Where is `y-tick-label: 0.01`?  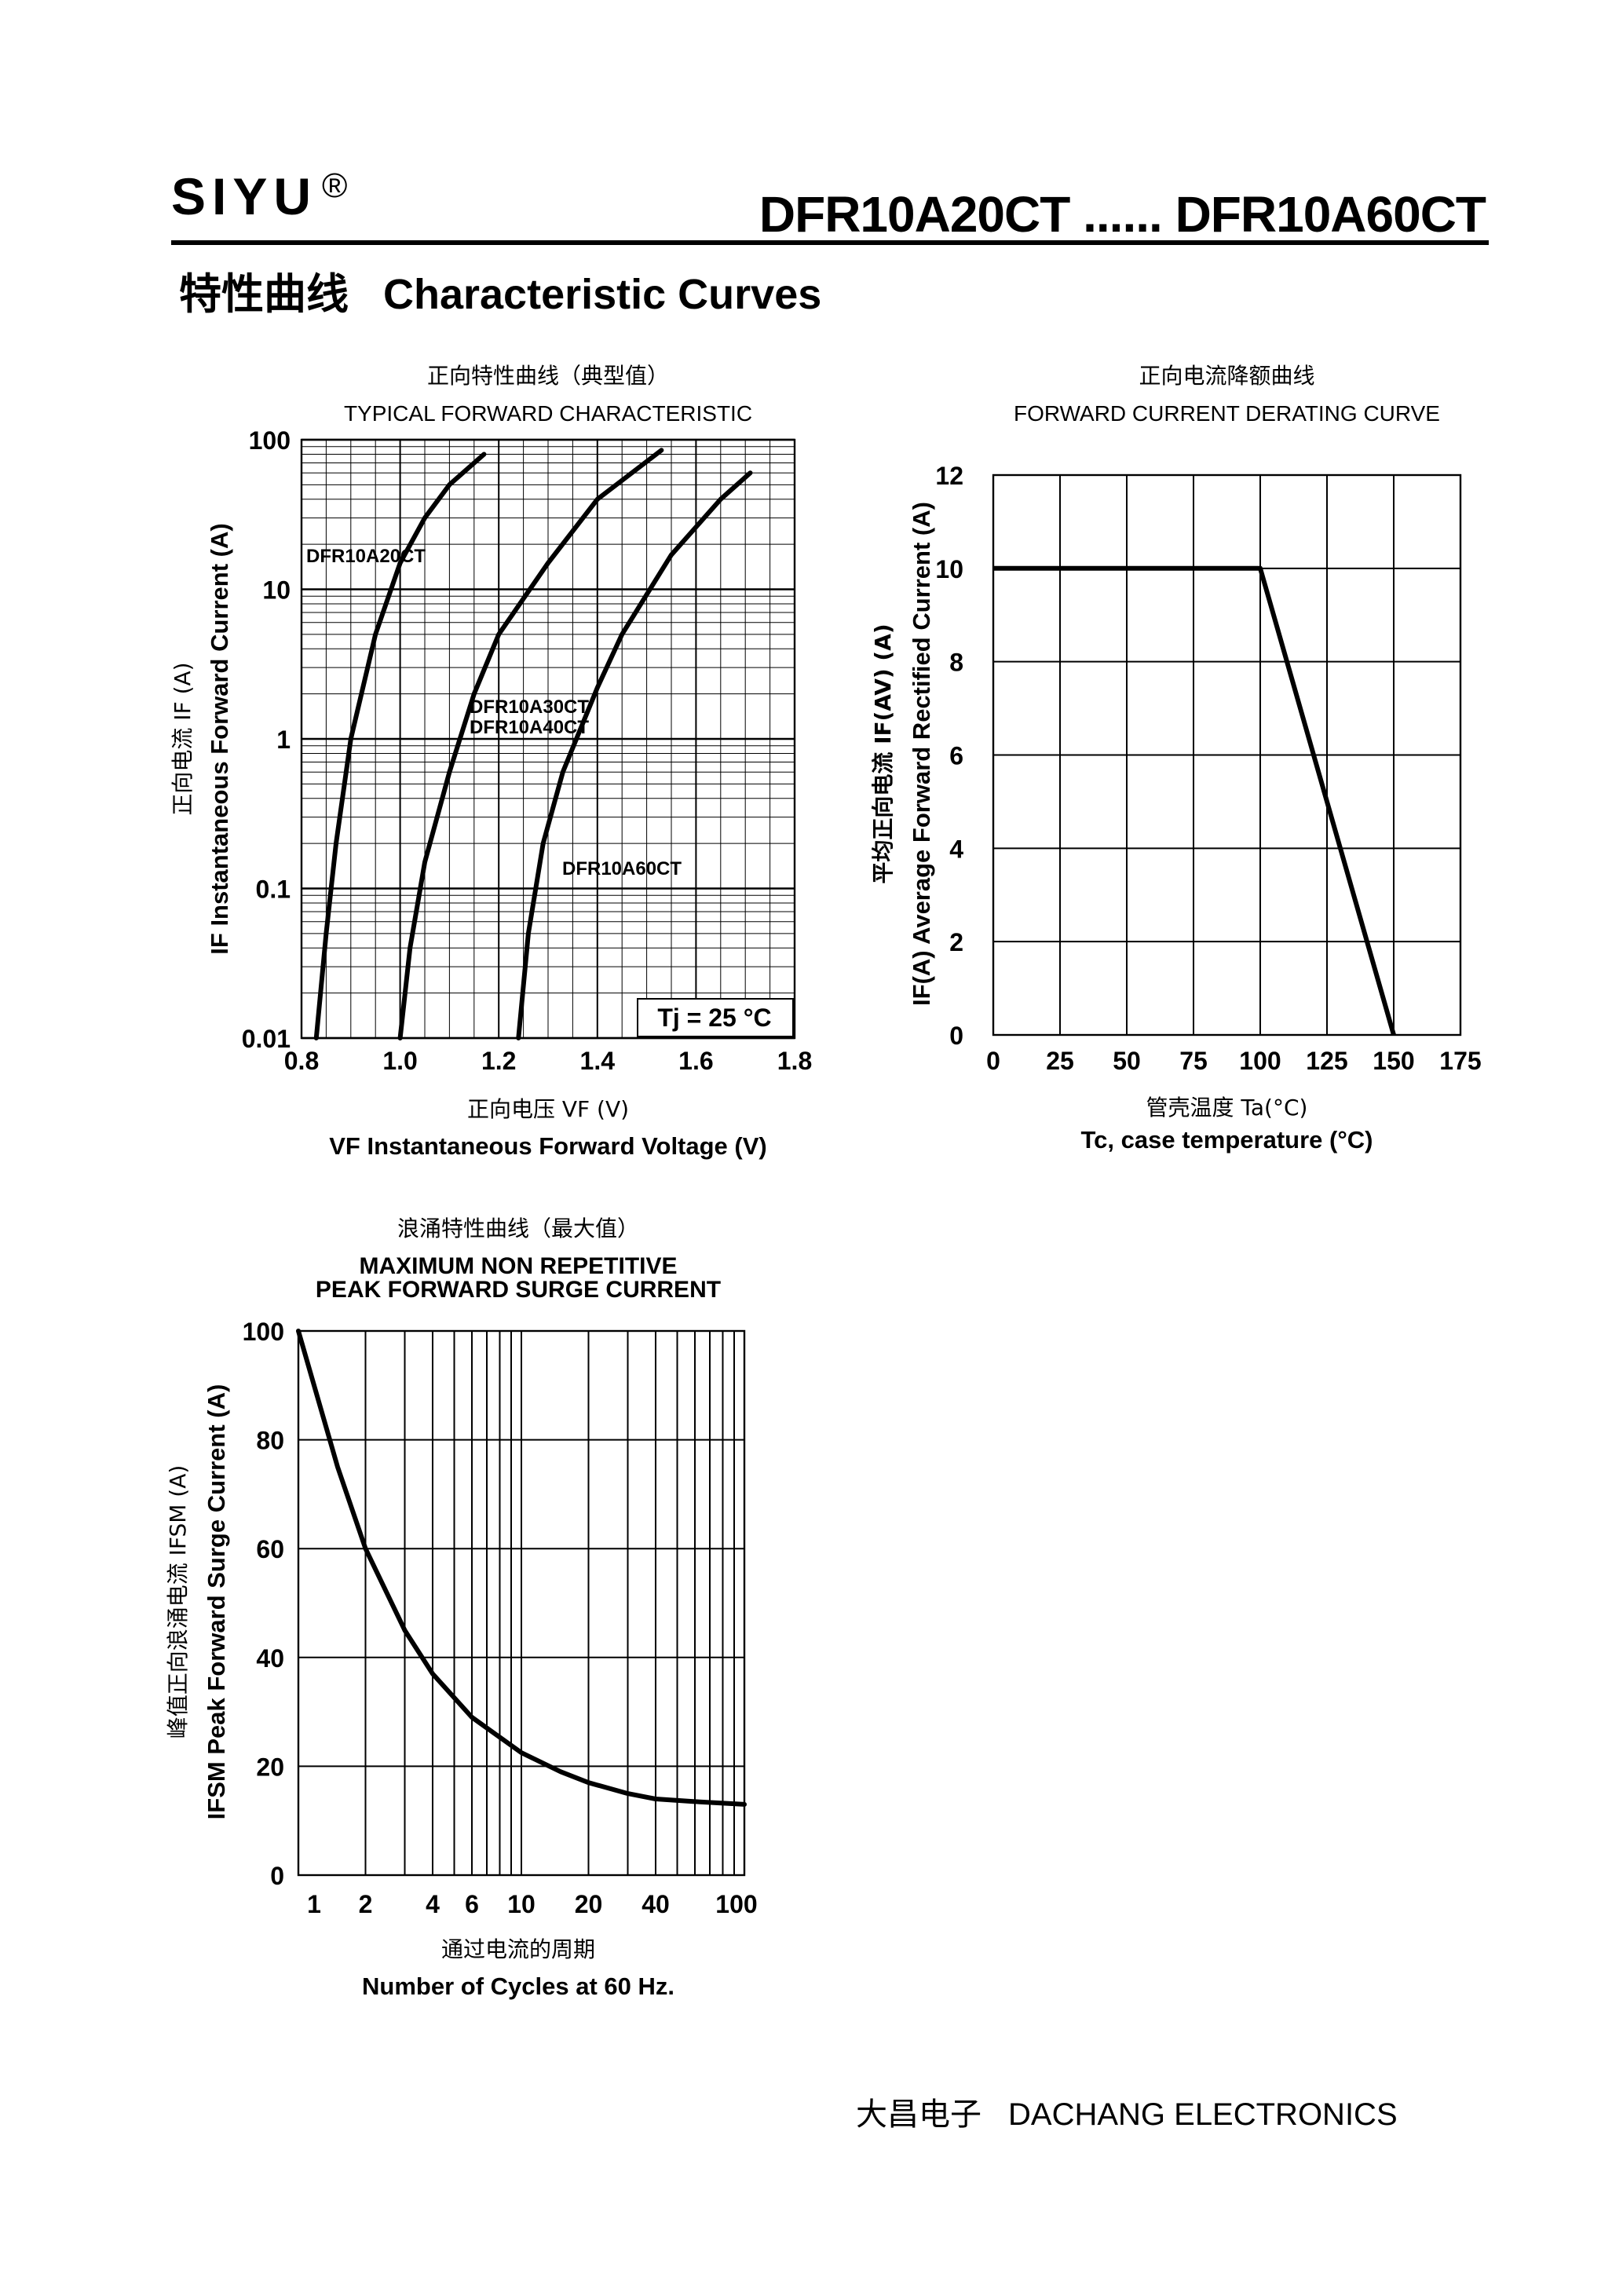
y-tick-label: 0.01 is located at coordinates (266, 1039).